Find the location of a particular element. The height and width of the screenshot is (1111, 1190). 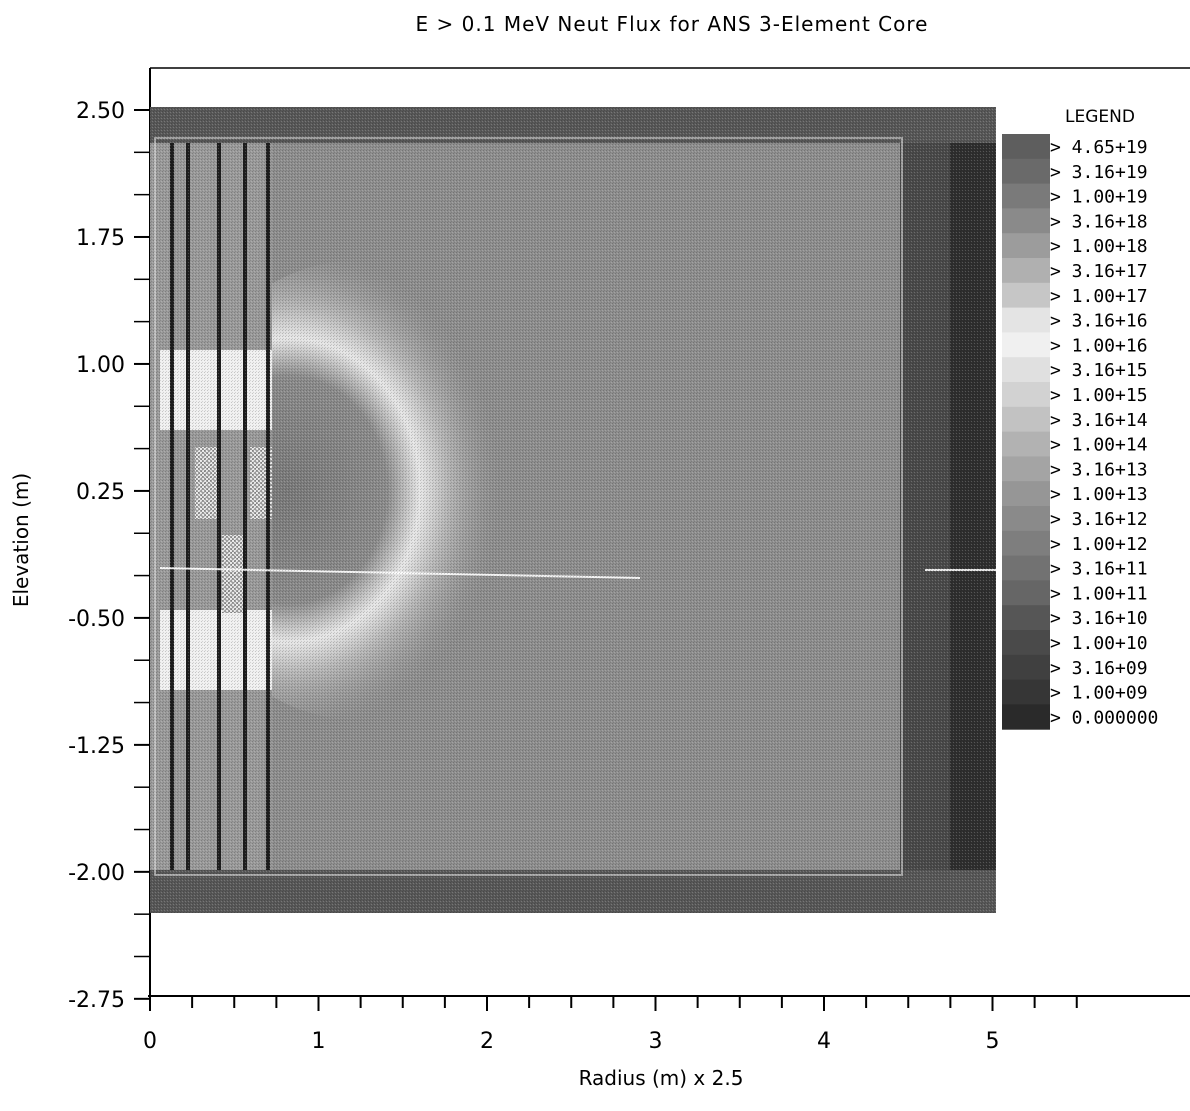

legend-label: > 1.00+17 is located at coordinates (1099, 296).